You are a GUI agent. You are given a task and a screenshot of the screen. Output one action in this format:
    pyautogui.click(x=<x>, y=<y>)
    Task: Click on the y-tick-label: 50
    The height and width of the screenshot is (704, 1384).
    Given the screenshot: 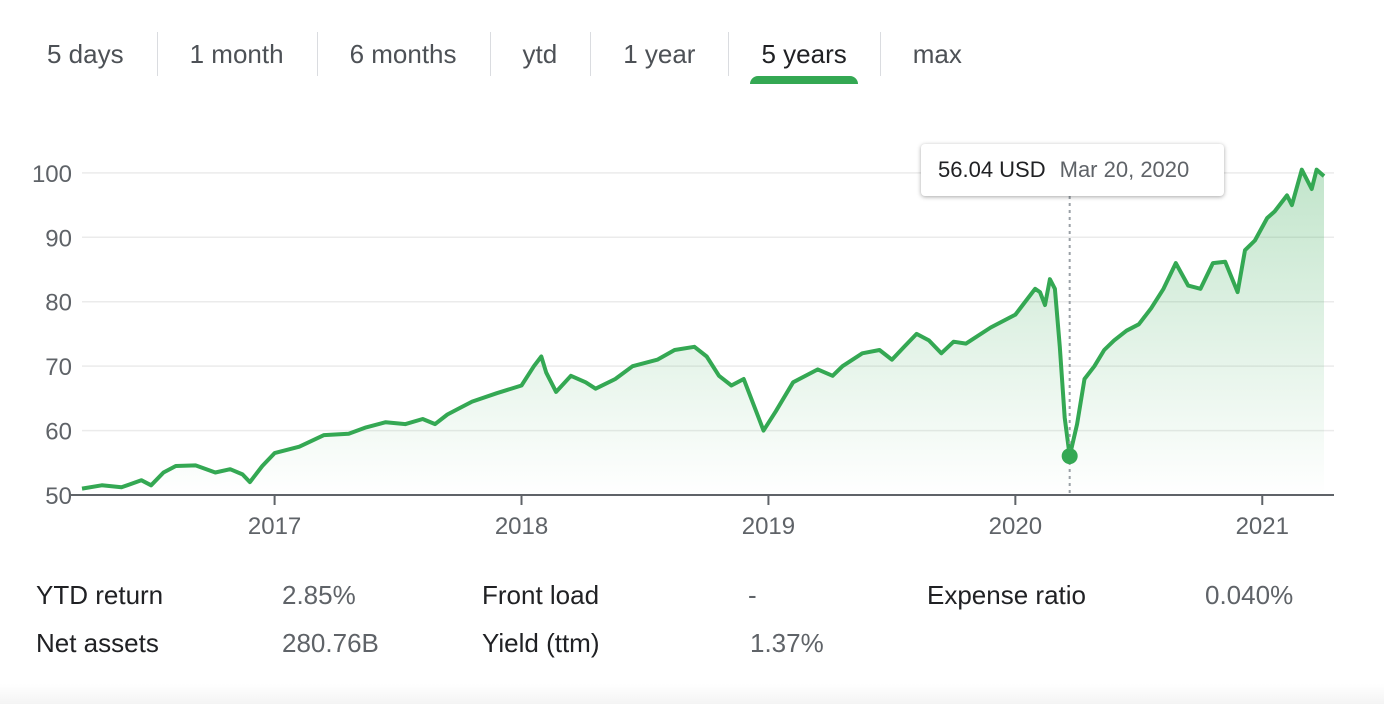 What is the action you would take?
    pyautogui.click(x=58, y=496)
    